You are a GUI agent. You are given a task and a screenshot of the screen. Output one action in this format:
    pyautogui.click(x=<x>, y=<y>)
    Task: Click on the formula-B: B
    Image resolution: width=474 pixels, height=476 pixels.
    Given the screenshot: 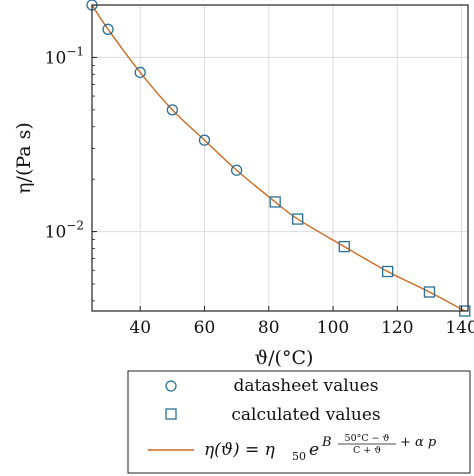 What is the action you would take?
    pyautogui.click(x=326, y=442)
    